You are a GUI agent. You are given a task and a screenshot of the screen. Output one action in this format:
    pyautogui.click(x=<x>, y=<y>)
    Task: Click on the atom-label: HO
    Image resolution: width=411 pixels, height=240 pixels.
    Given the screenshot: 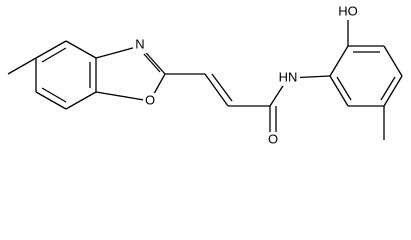 What is the action you would take?
    pyautogui.click(x=348, y=10)
    